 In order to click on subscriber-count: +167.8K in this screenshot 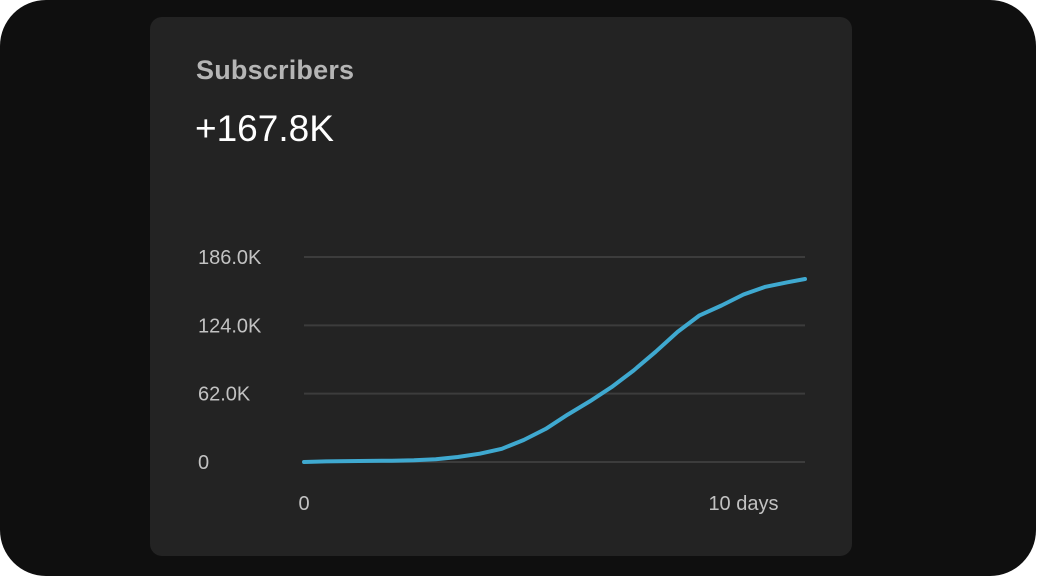, I will do `click(264, 128)`.